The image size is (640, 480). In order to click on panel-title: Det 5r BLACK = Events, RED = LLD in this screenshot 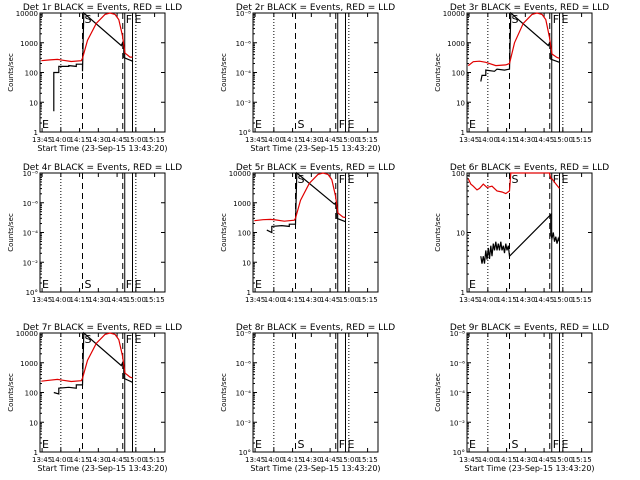, I will do `click(315, 168)`.